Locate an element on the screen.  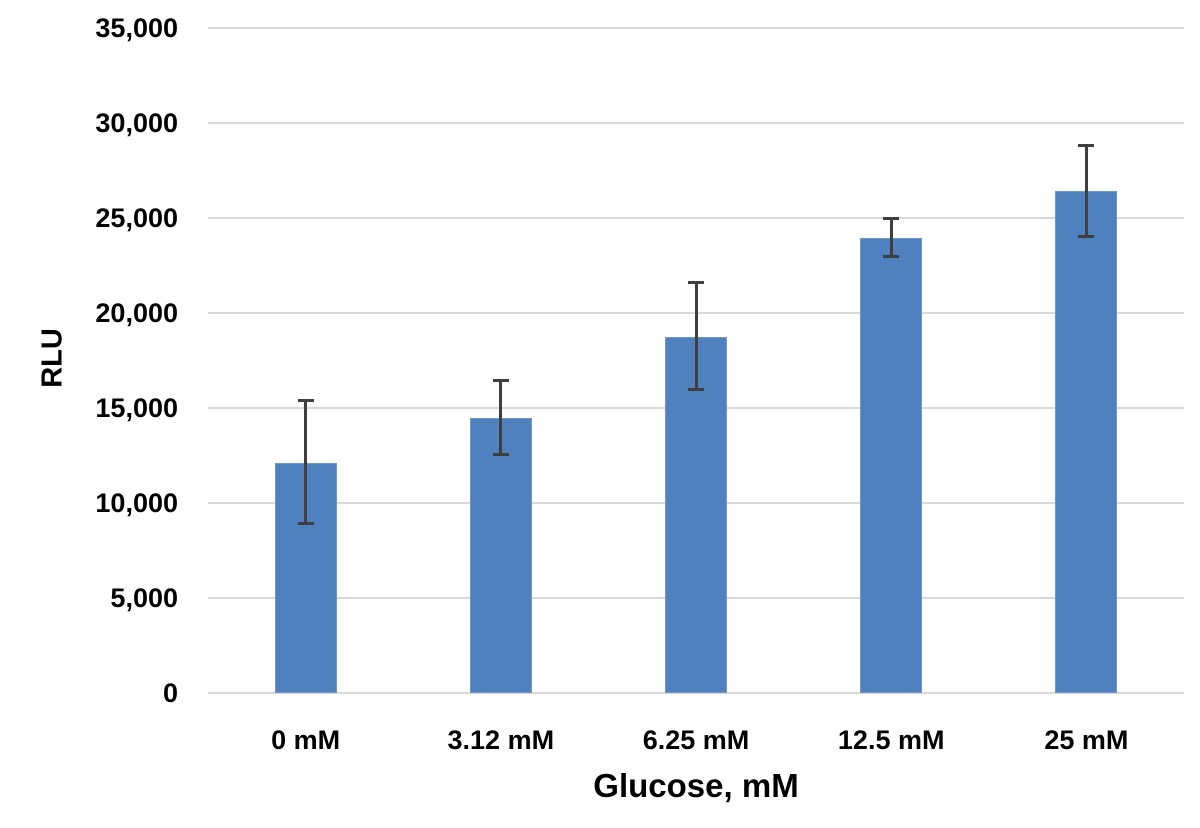
bar-3.12-mM is located at coordinates (500, 555).